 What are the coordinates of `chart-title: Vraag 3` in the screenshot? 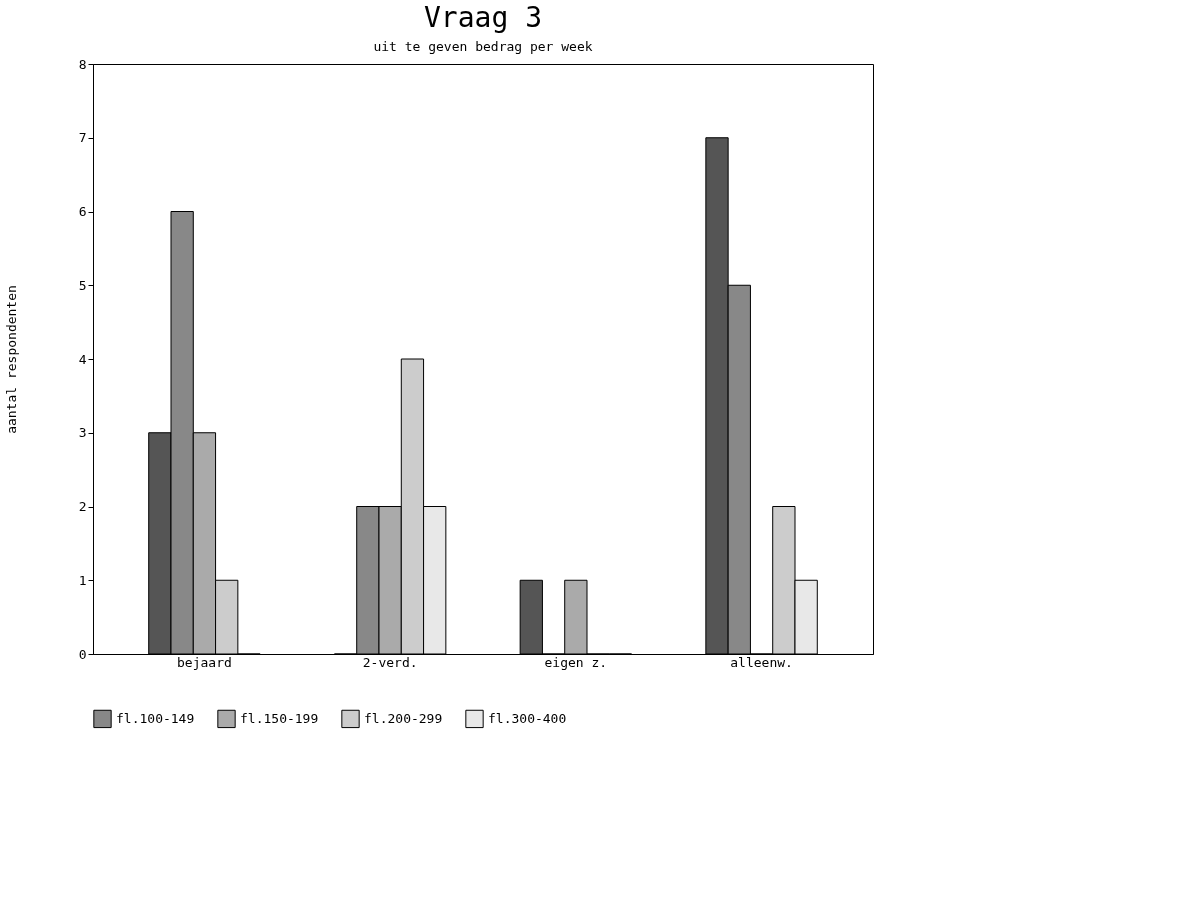 It's located at (483, 17).